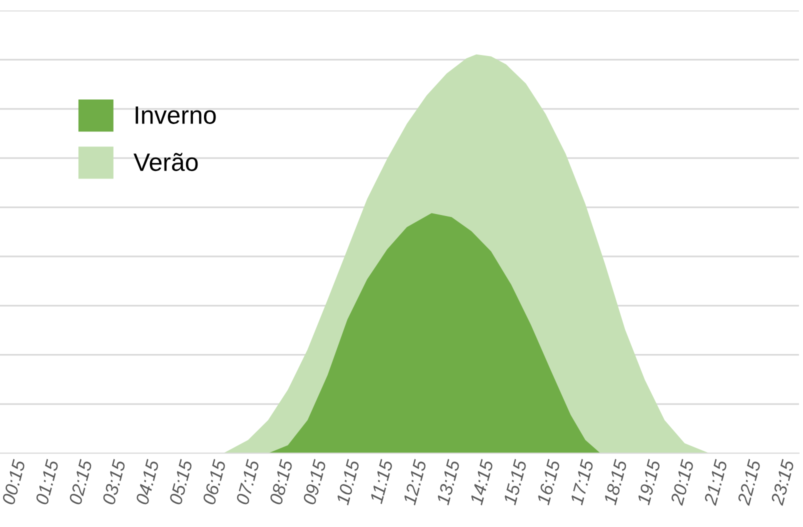 The height and width of the screenshot is (527, 803). Describe the element at coordinates (582, 482) in the screenshot. I see `x-tick-label: 17:15` at that location.